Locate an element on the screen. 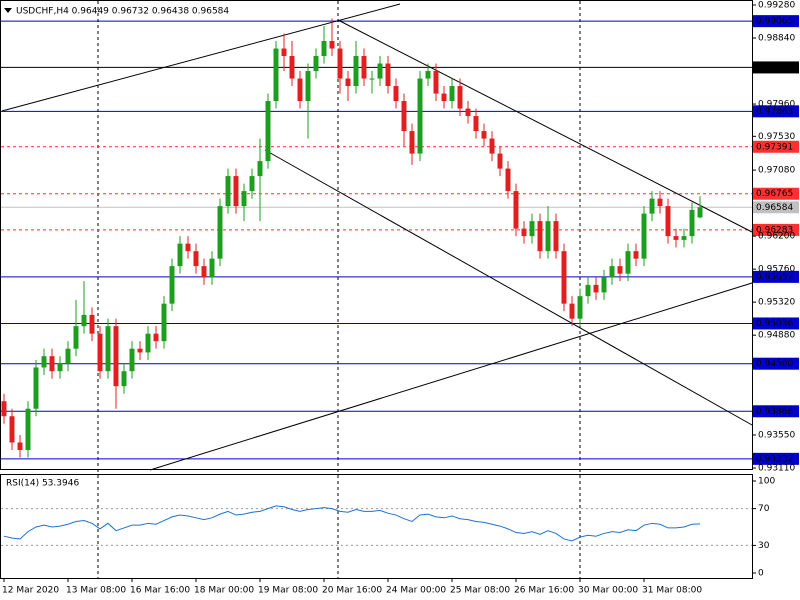 This screenshot has height=600, width=800. y-tick-label: 0.95320 is located at coordinates (776, 303).